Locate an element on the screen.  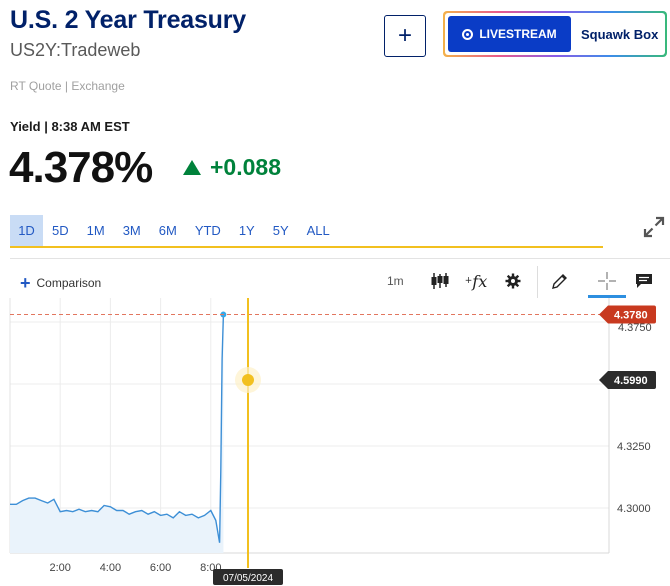
range-tab-1m: 1M is located at coordinates (95, 230).